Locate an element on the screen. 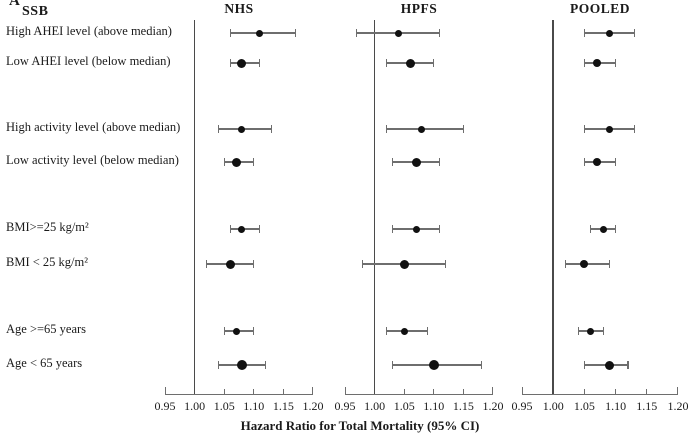 The width and height of the screenshot is (696, 447). row-label: Low AHEI level (below median) is located at coordinates (88, 61).